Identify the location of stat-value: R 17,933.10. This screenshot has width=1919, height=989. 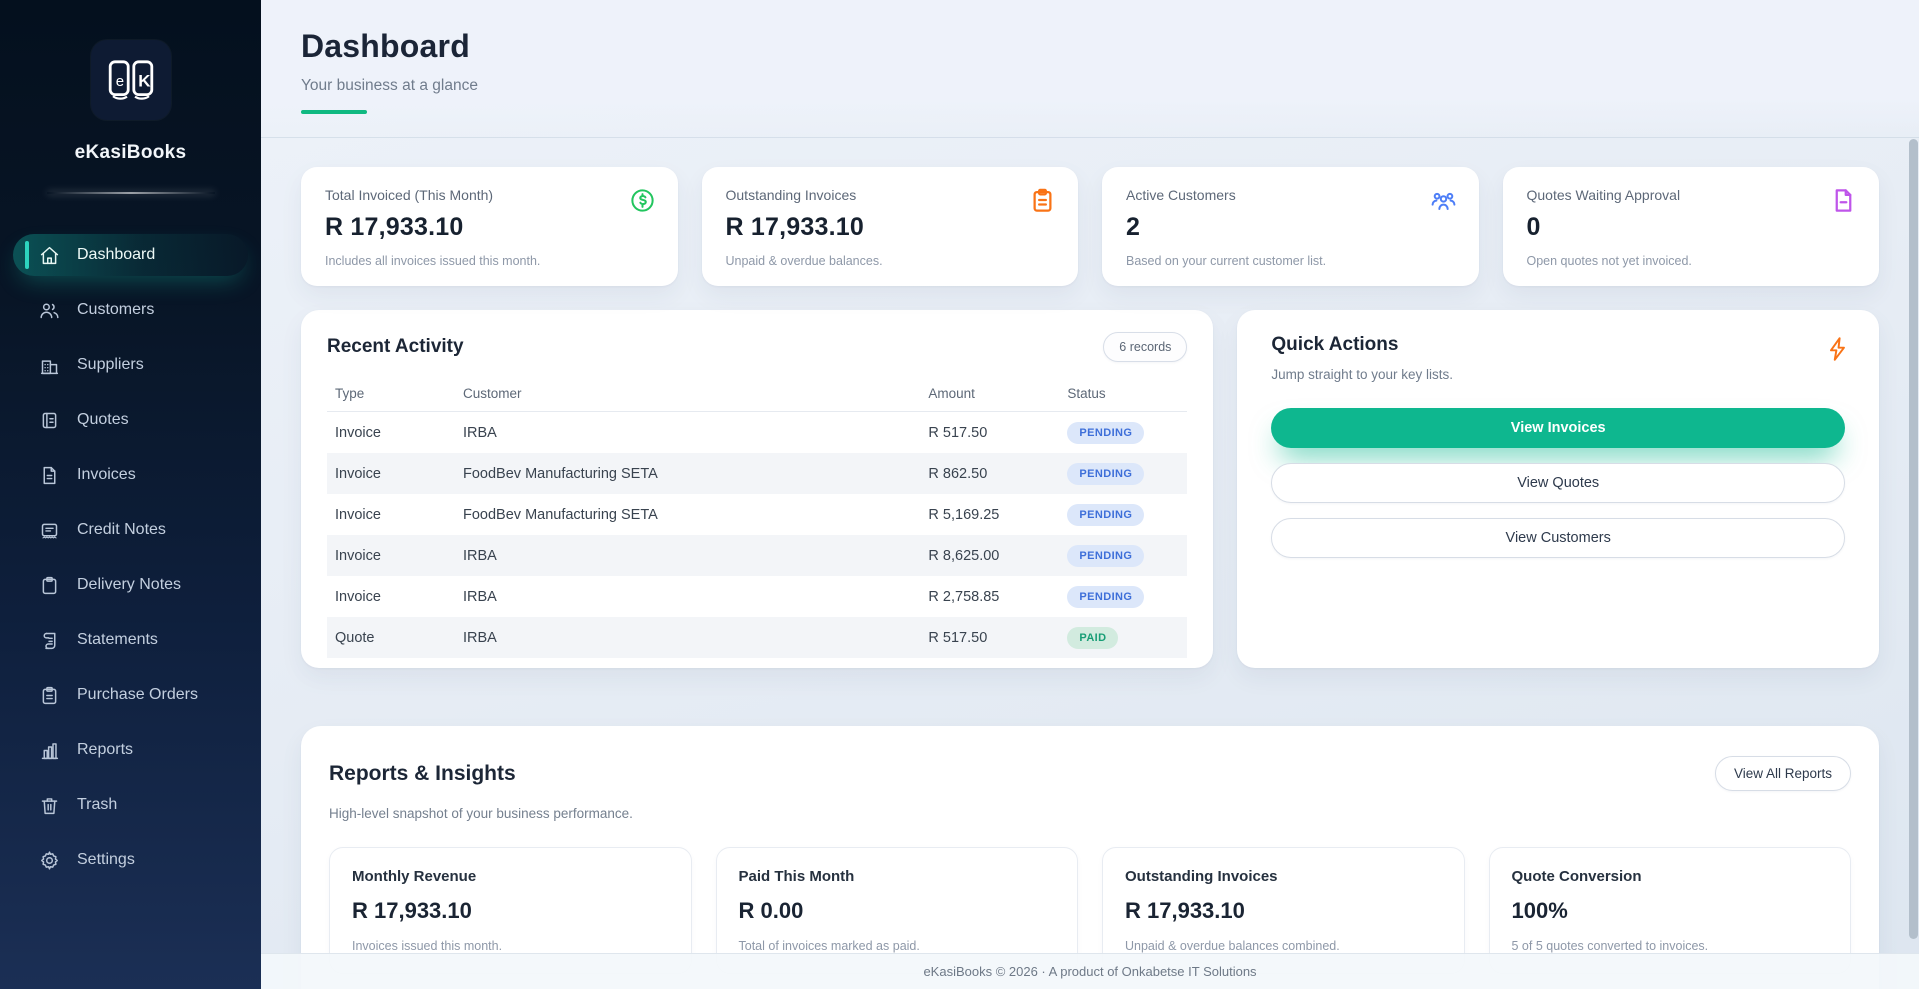
(794, 227).